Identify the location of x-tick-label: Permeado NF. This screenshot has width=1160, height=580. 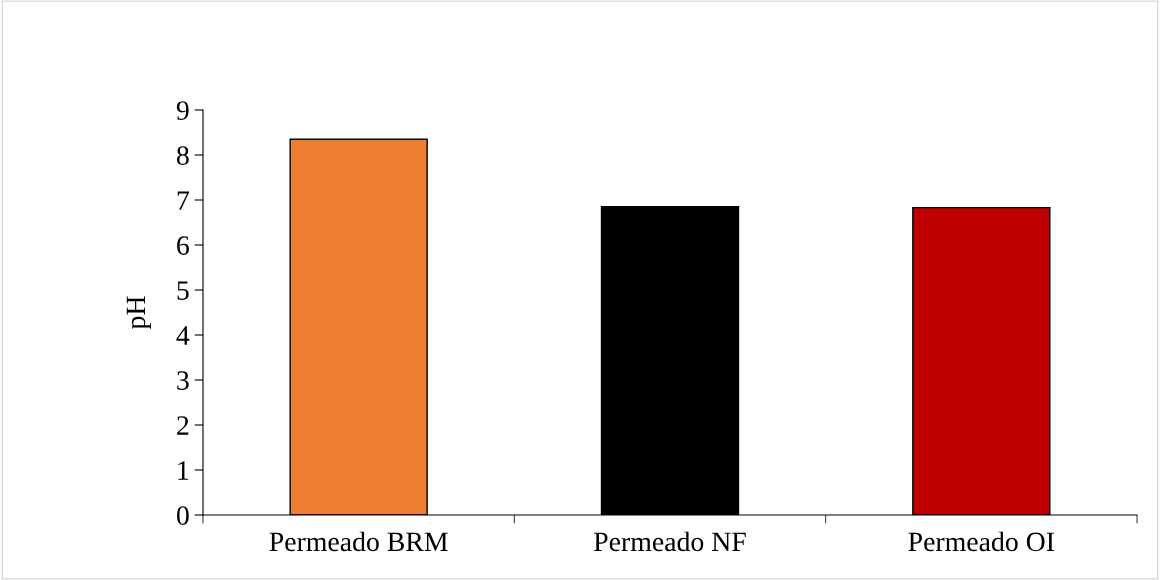
(670, 541).